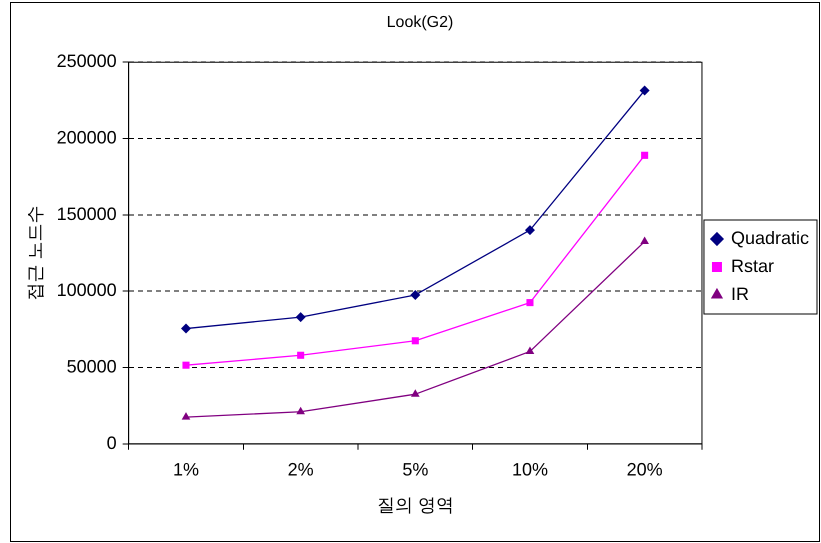 The height and width of the screenshot is (543, 821). I want to click on y-tick-label: 0, so click(111, 442).